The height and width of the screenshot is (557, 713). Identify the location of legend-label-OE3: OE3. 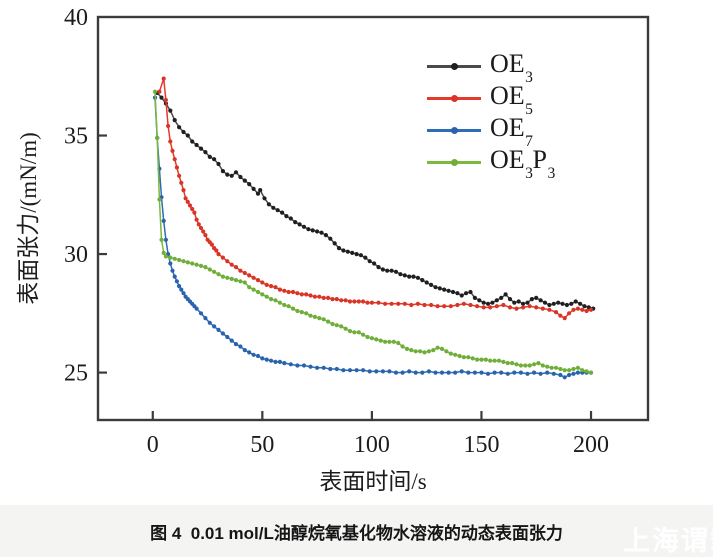
(511, 67).